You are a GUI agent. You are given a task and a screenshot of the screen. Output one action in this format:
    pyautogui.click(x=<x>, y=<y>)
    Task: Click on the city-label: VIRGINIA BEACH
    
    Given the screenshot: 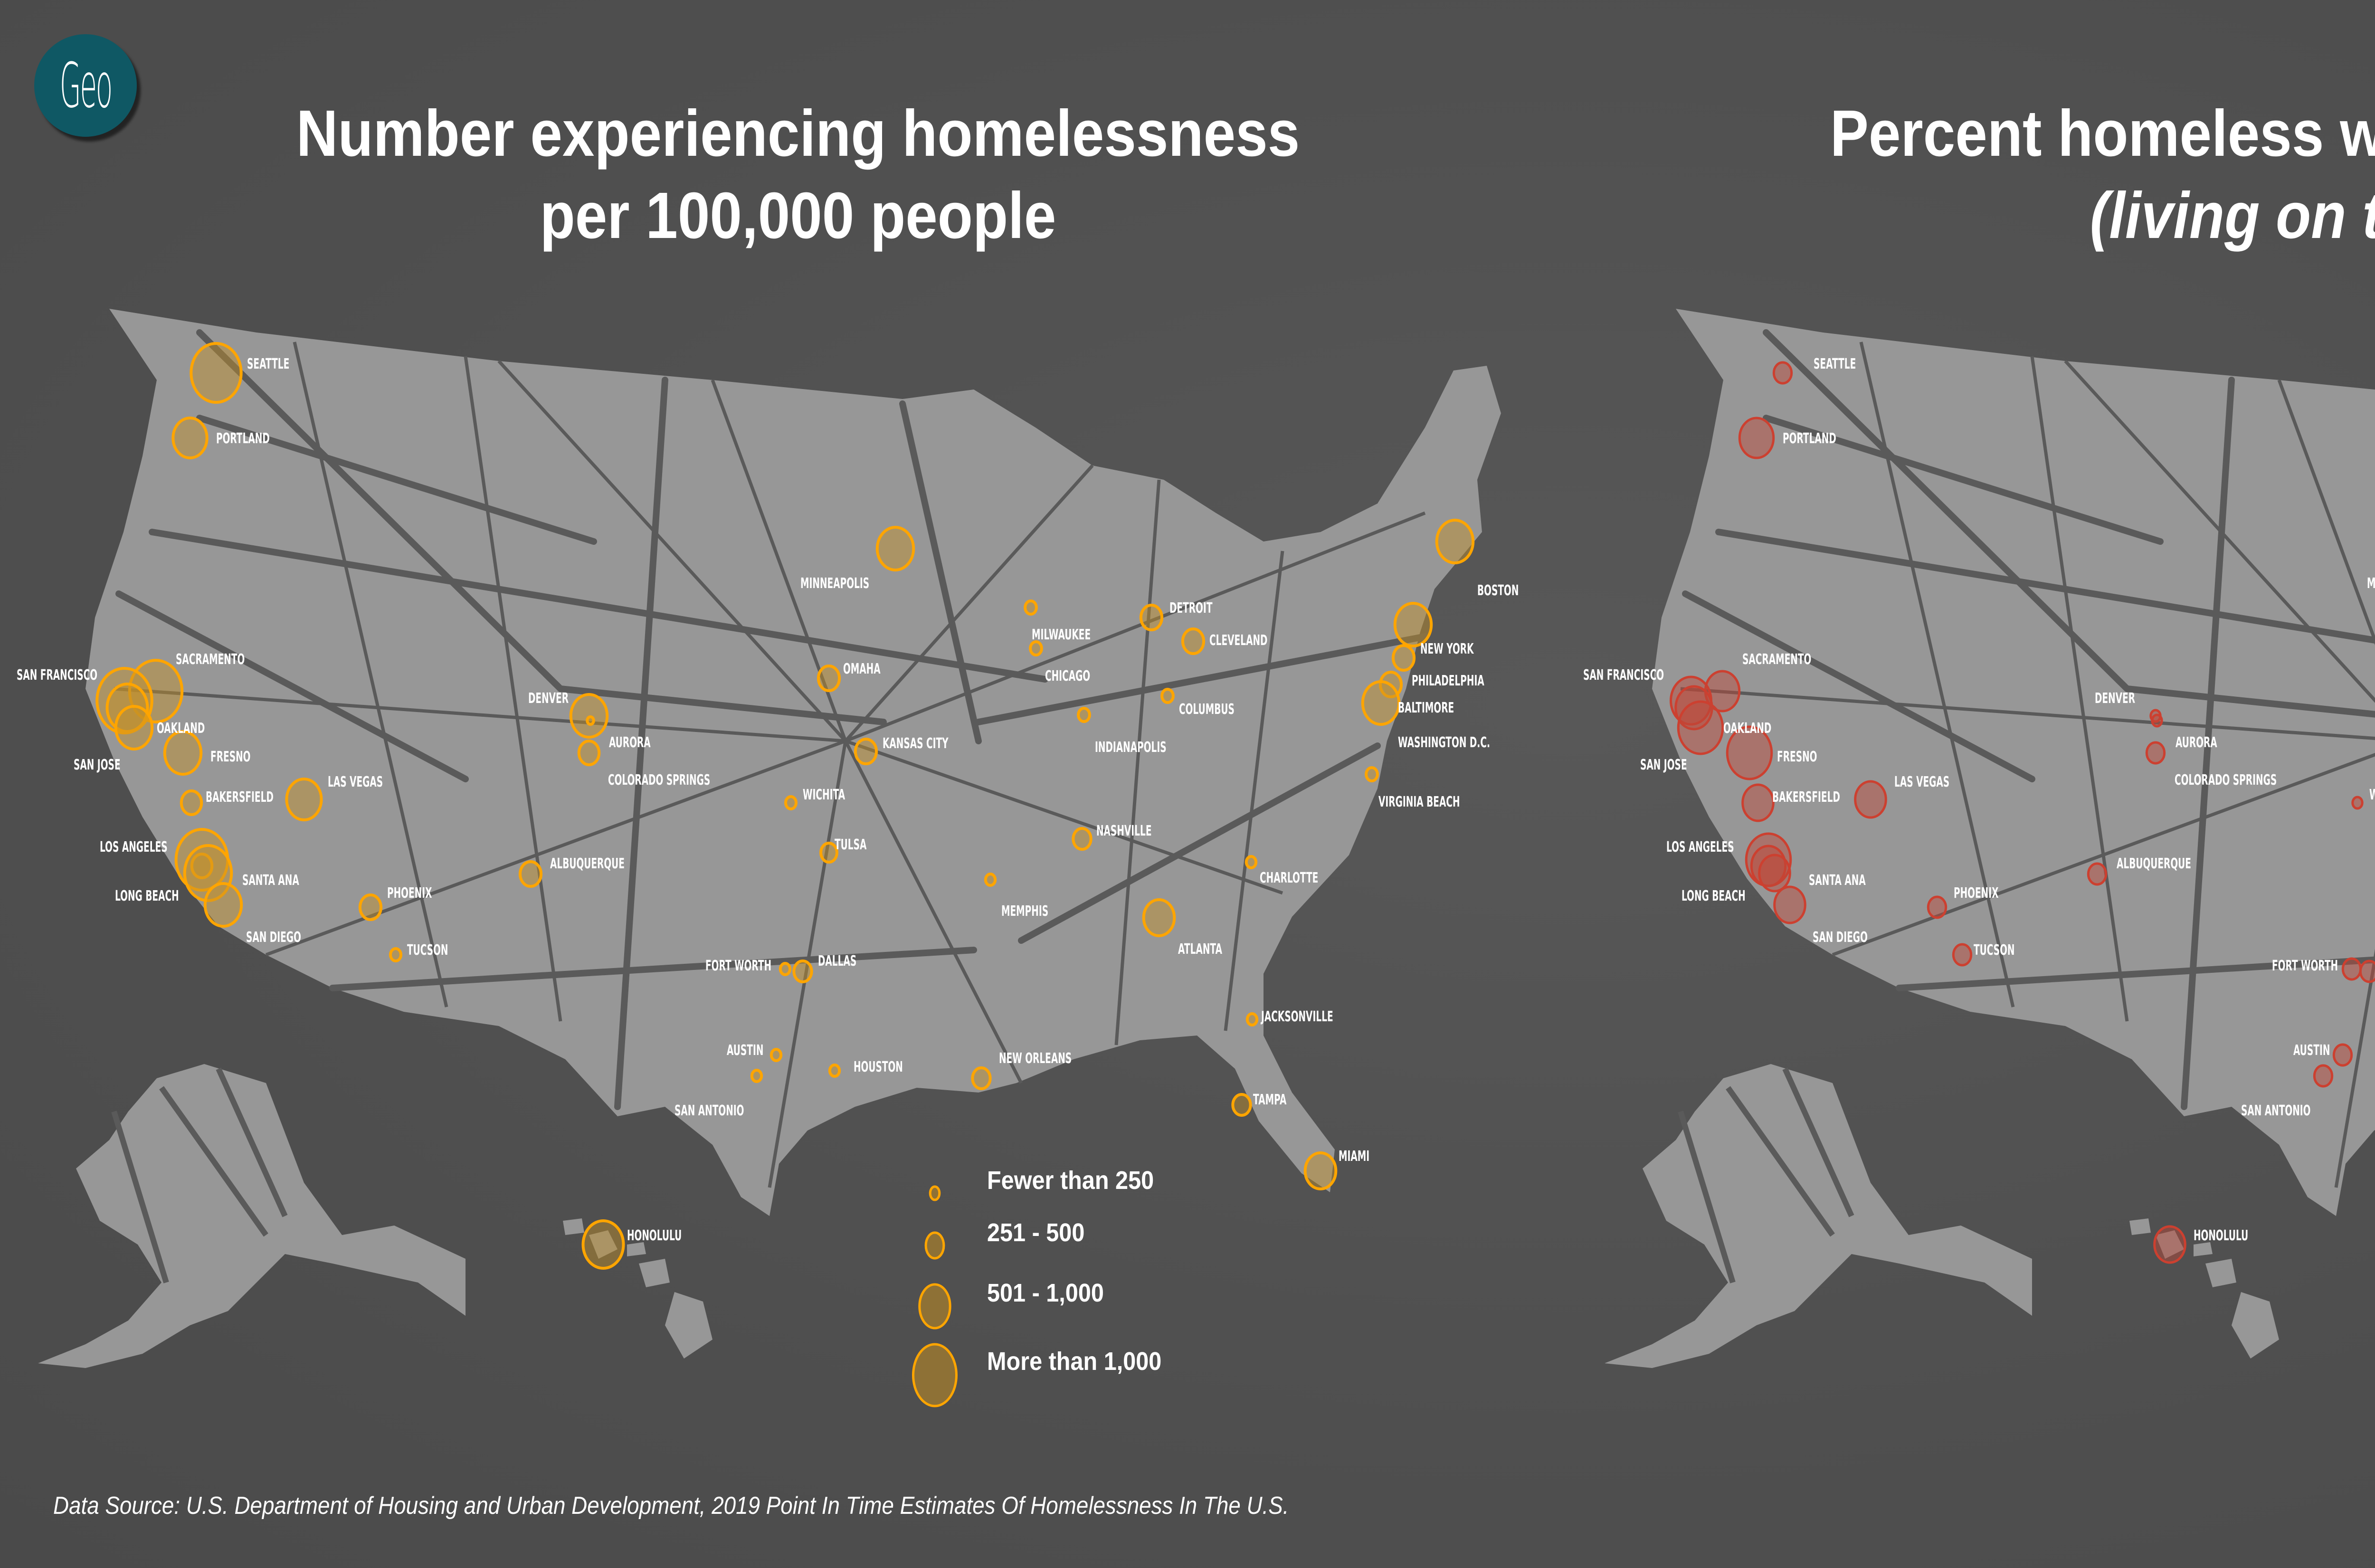 What is the action you would take?
    pyautogui.click(x=1419, y=801)
    